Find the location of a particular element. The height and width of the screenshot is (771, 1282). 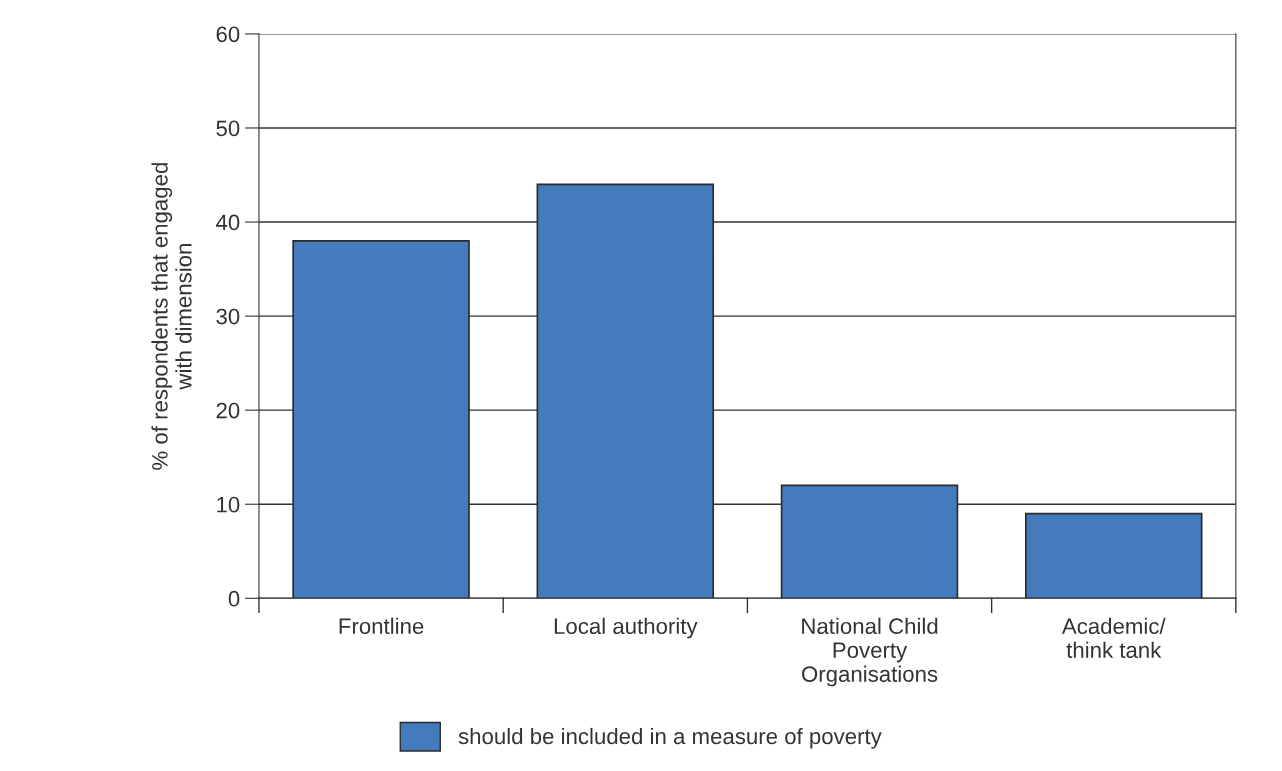

y-tick-label: 30 is located at coordinates (228, 316).